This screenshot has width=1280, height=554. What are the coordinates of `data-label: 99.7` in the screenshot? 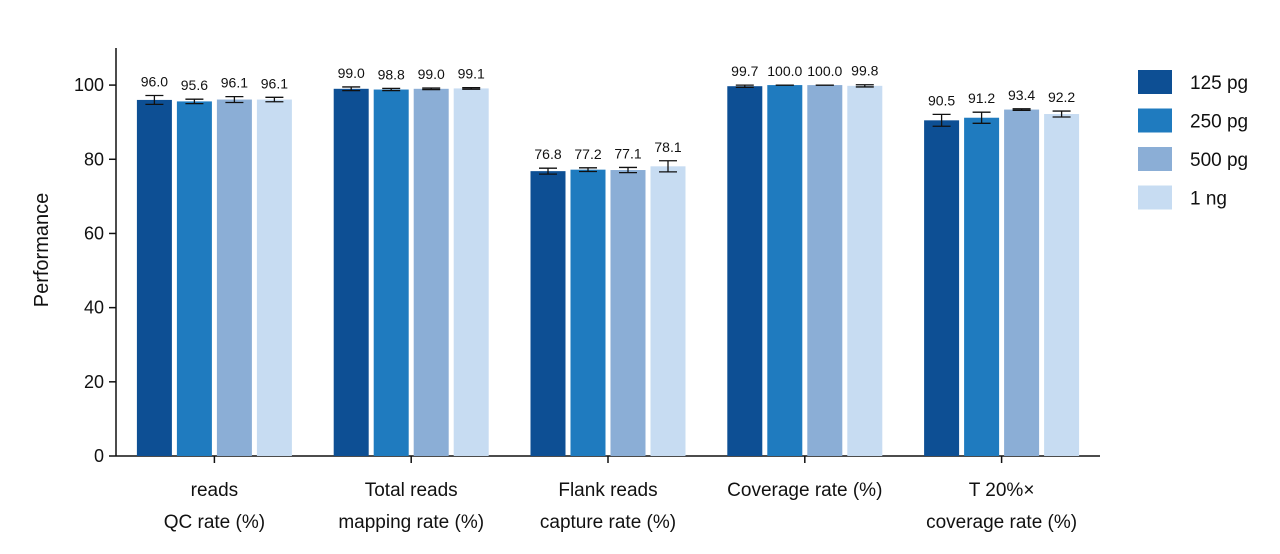 It's located at (744, 71).